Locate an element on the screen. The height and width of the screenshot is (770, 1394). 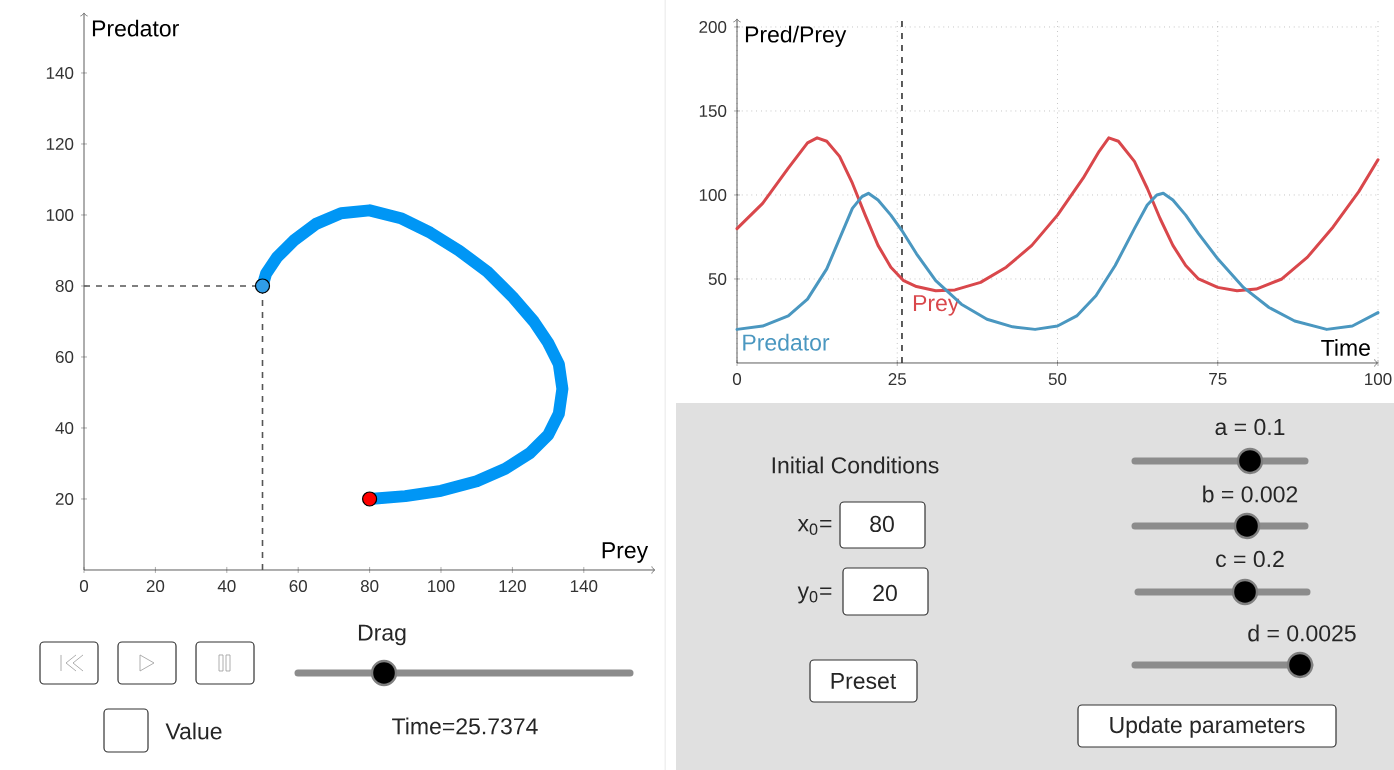
x-tick-label: 140 is located at coordinates (584, 586).